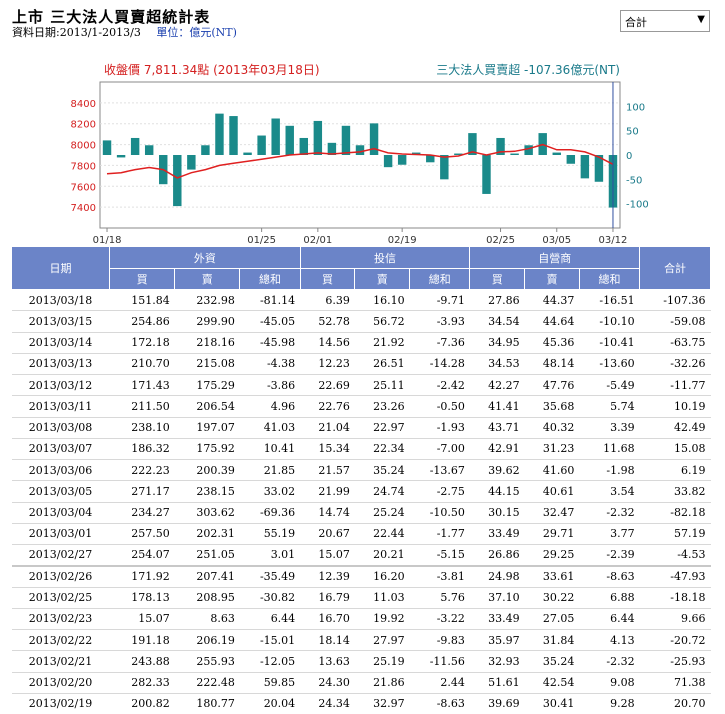 The image size is (725, 714). What do you see at coordinates (327, 619) in the screenshot?
I see `cell-value: 16.70` at bounding box center [327, 619].